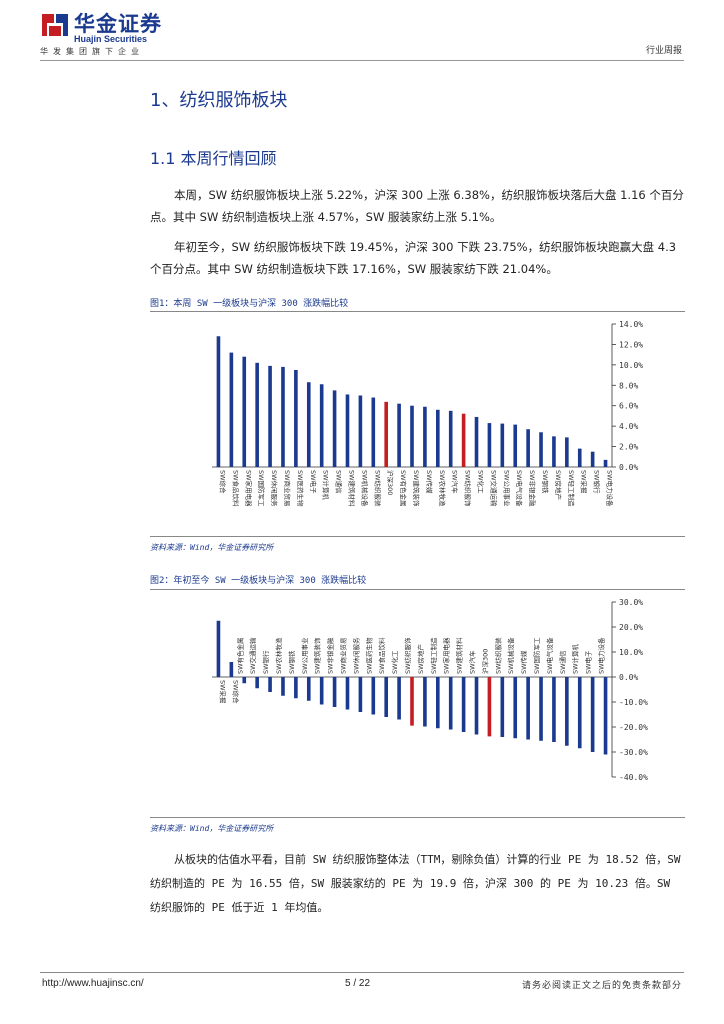 Image resolution: width=724 pixels, height=1024 pixels. Describe the element at coordinates (339, 482) in the screenshot. I see `x-tick-label: SW通信` at that location.